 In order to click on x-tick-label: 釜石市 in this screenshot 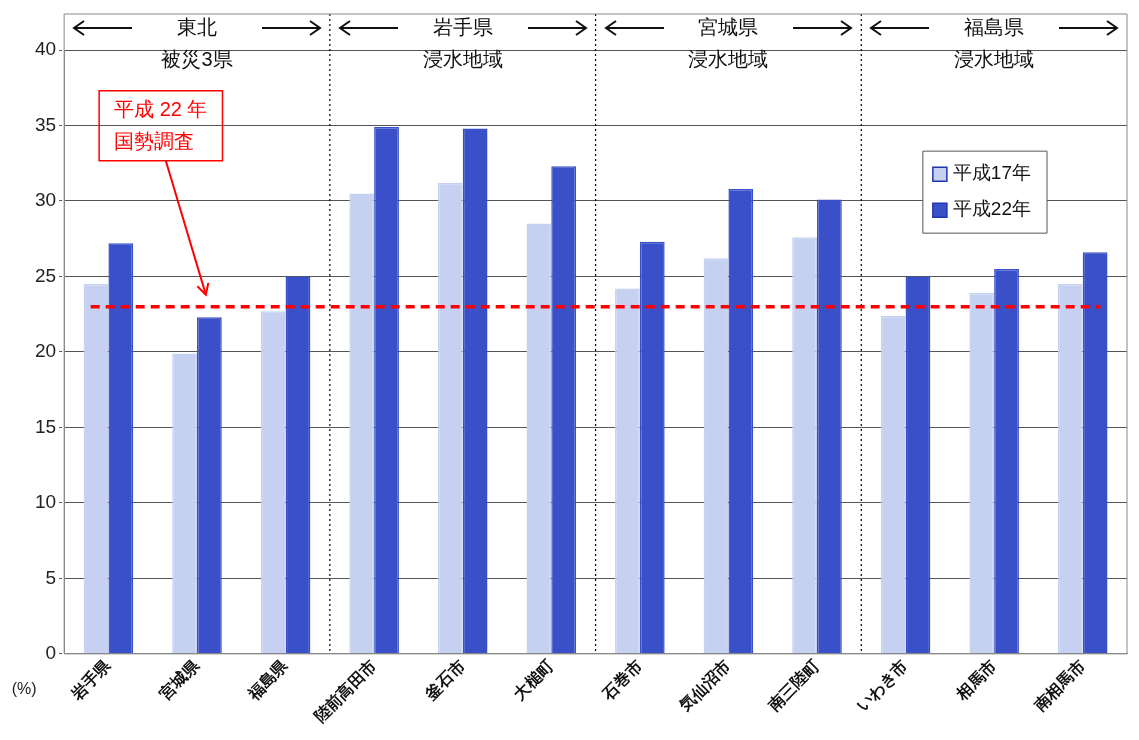, I will do `click(444, 680)`.